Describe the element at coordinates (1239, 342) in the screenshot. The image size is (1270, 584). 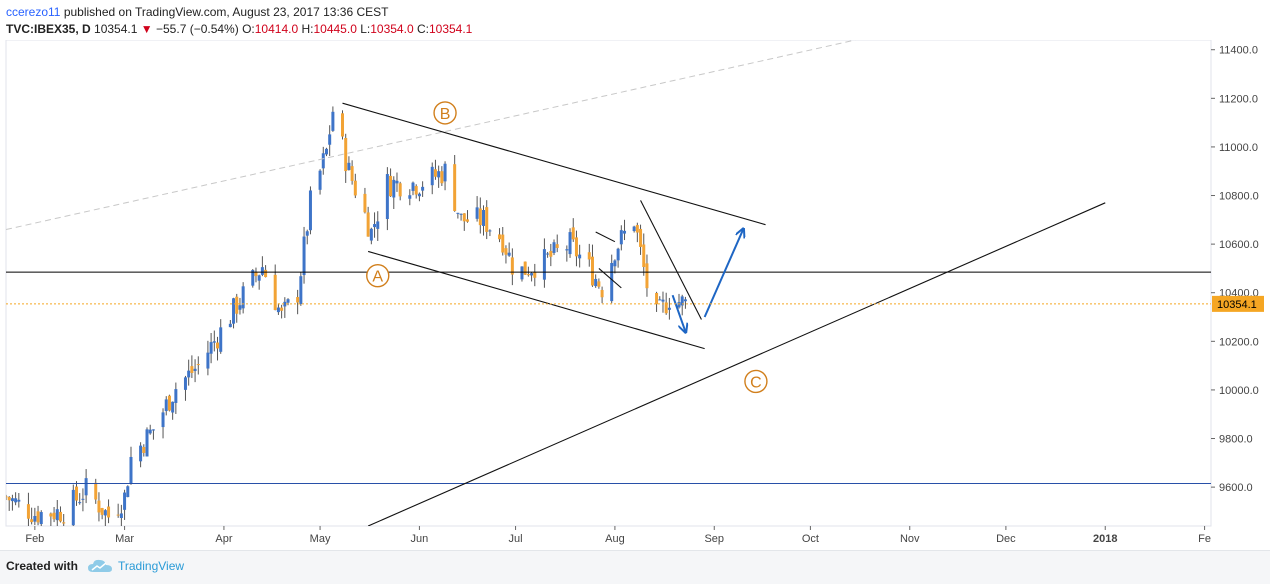
I see `y-tick-label: 10200.0` at that location.